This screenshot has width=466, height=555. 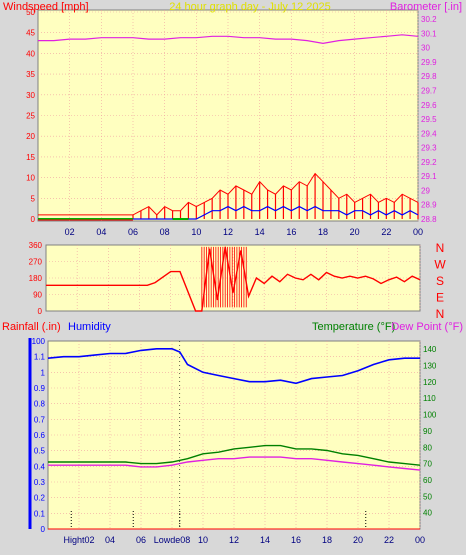 I want to click on humidity-tick-label: 0.4, so click(x=40, y=466).